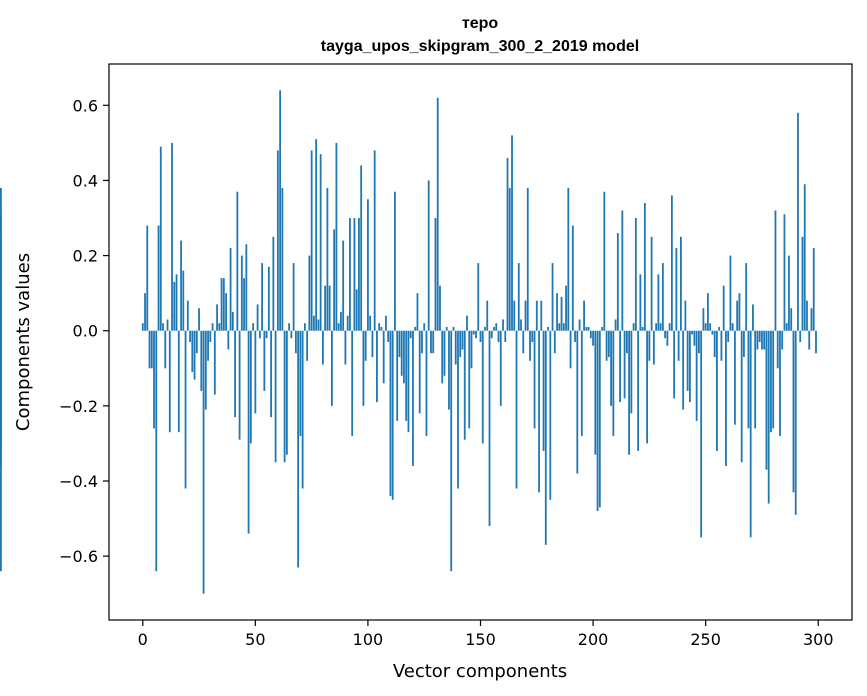  I want to click on x-tick-label: 0, so click(143, 639).